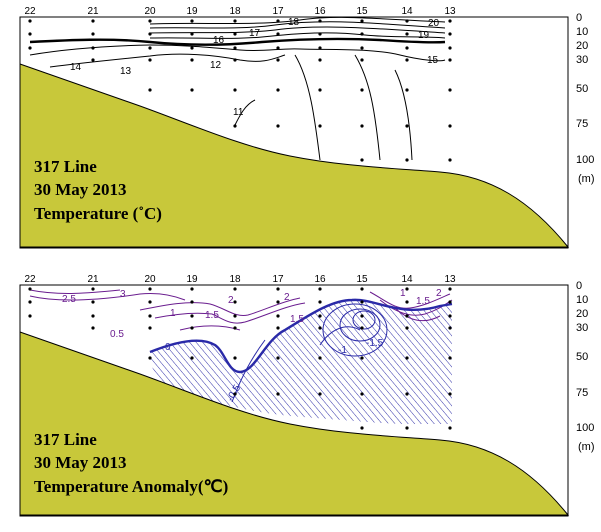  What do you see at coordinates (294, 22) in the screenshot?
I see `contour-label: 18` at bounding box center [294, 22].